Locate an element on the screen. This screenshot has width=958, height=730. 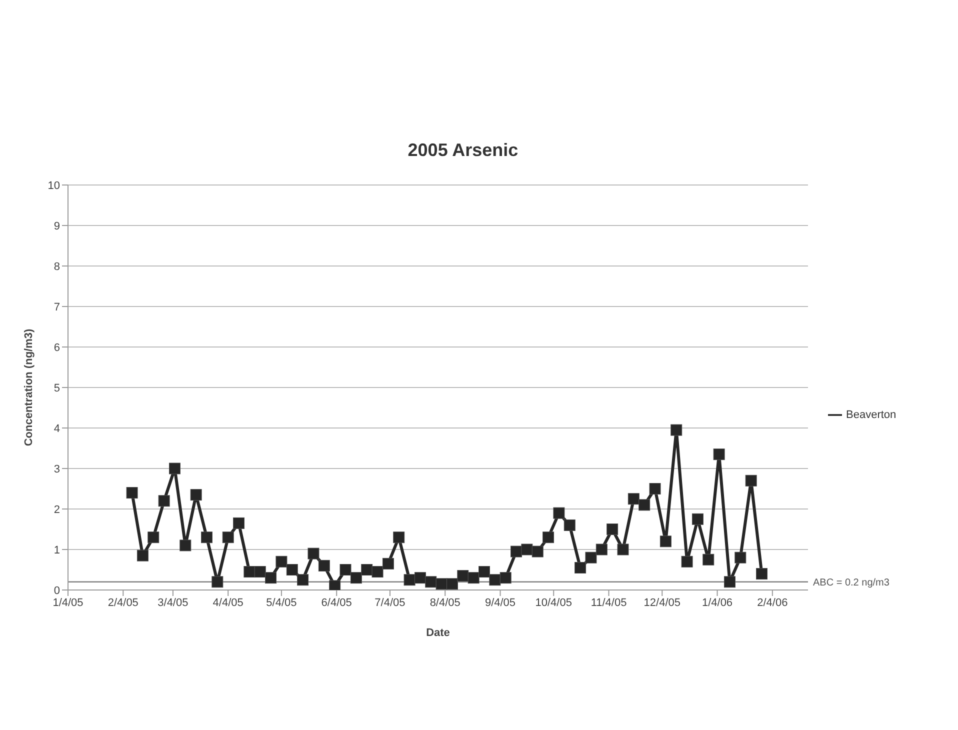
y-tick-label: 1 is located at coordinates (57, 550).